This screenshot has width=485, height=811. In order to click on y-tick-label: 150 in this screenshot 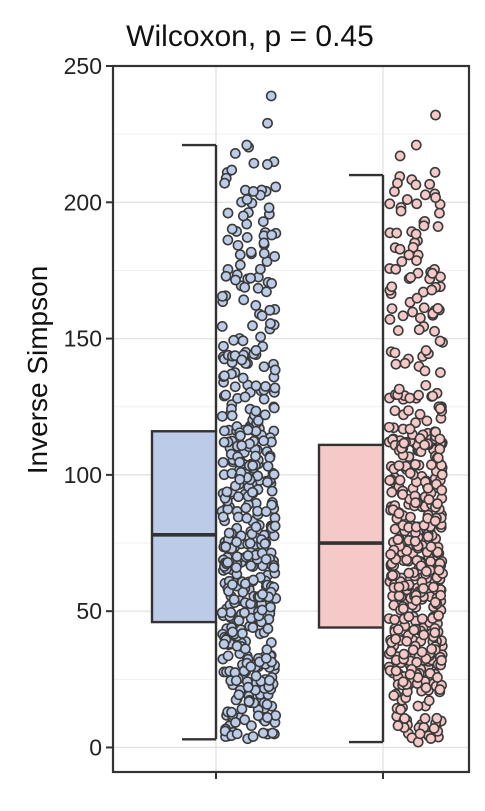, I will do `click(83, 339)`.